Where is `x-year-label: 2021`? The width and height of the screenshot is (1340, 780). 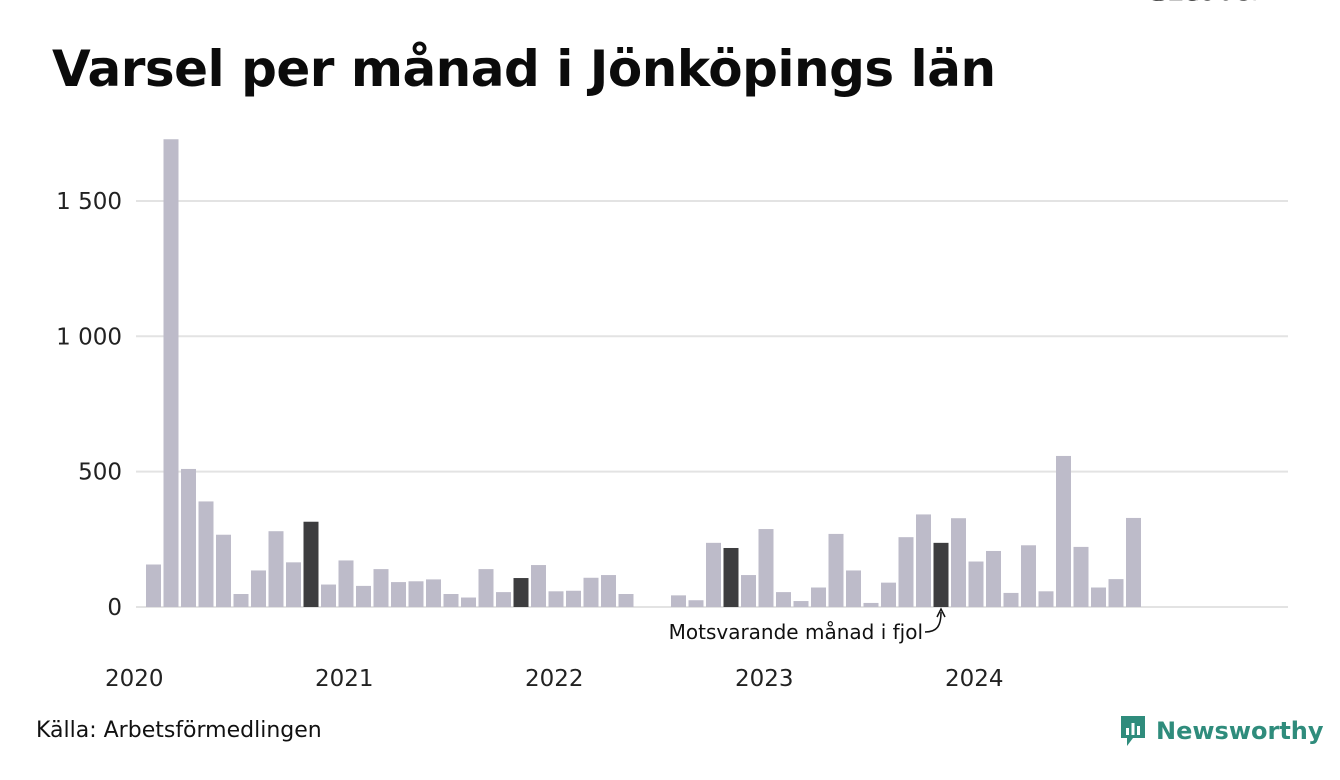 x-year-label: 2021 is located at coordinates (344, 679).